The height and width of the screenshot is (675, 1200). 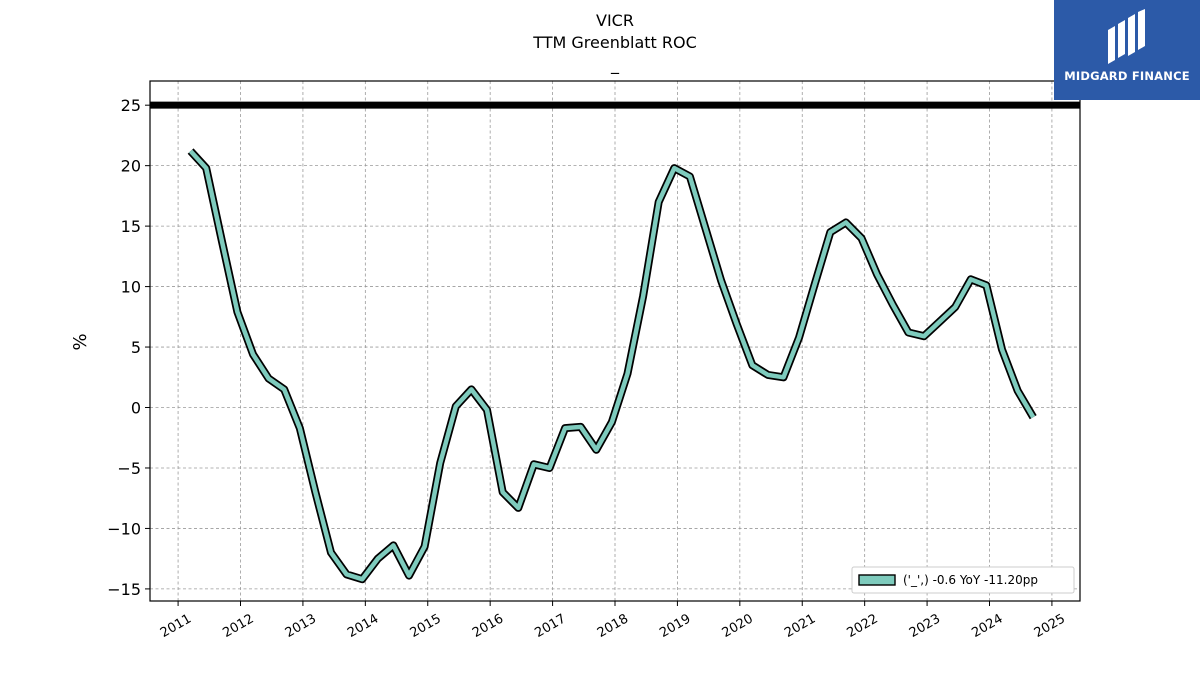 What do you see at coordinates (615, 65) in the screenshot?
I see `chart-subtitle-underscore: _` at bounding box center [615, 65].